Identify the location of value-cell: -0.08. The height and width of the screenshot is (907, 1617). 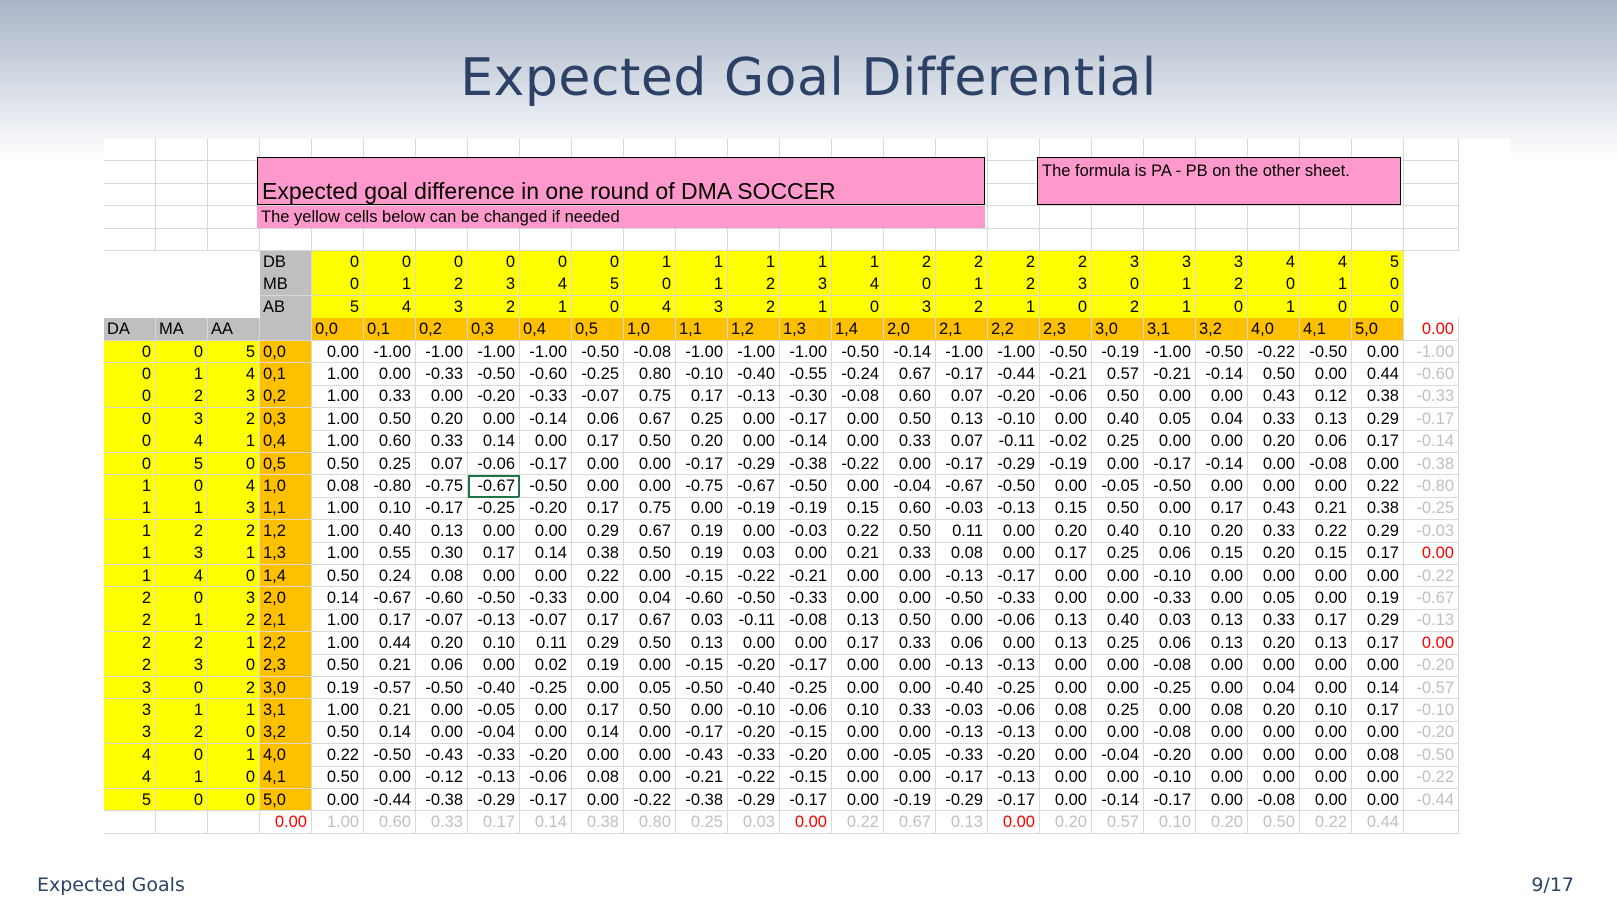
(806, 621).